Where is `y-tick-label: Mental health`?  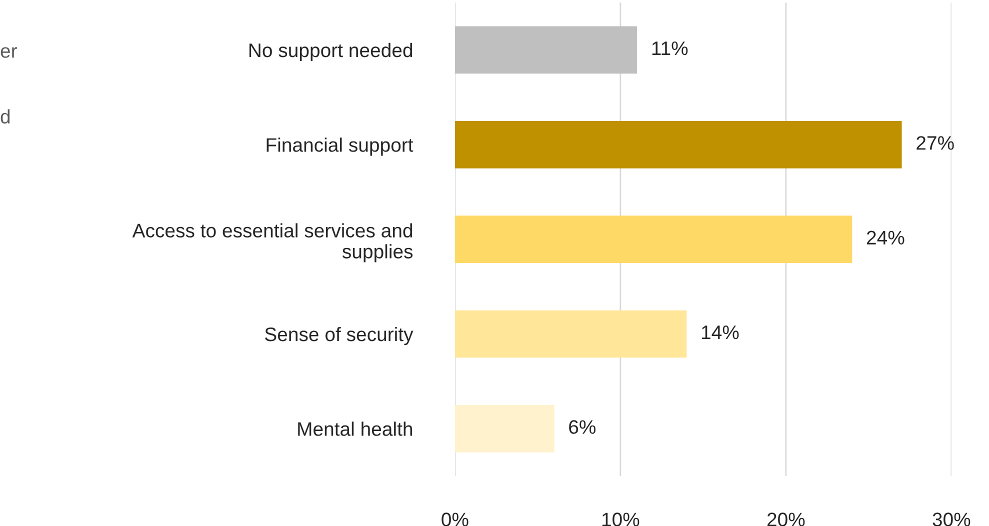
y-tick-label: Mental health is located at coordinates (355, 429).